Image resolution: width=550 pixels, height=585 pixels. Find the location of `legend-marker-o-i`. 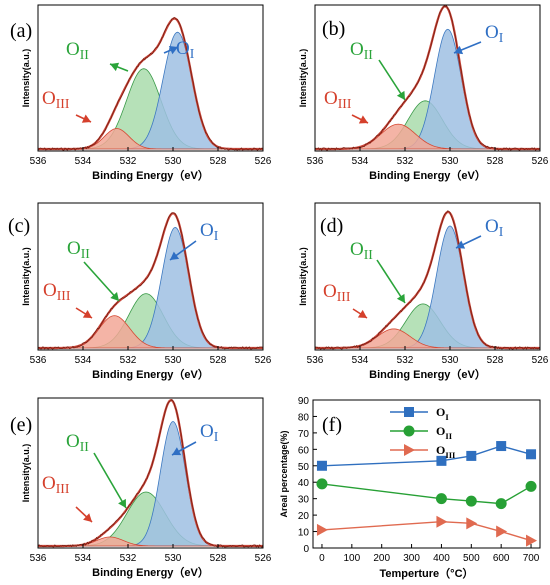

legend-marker-o-i is located at coordinates (409, 412).